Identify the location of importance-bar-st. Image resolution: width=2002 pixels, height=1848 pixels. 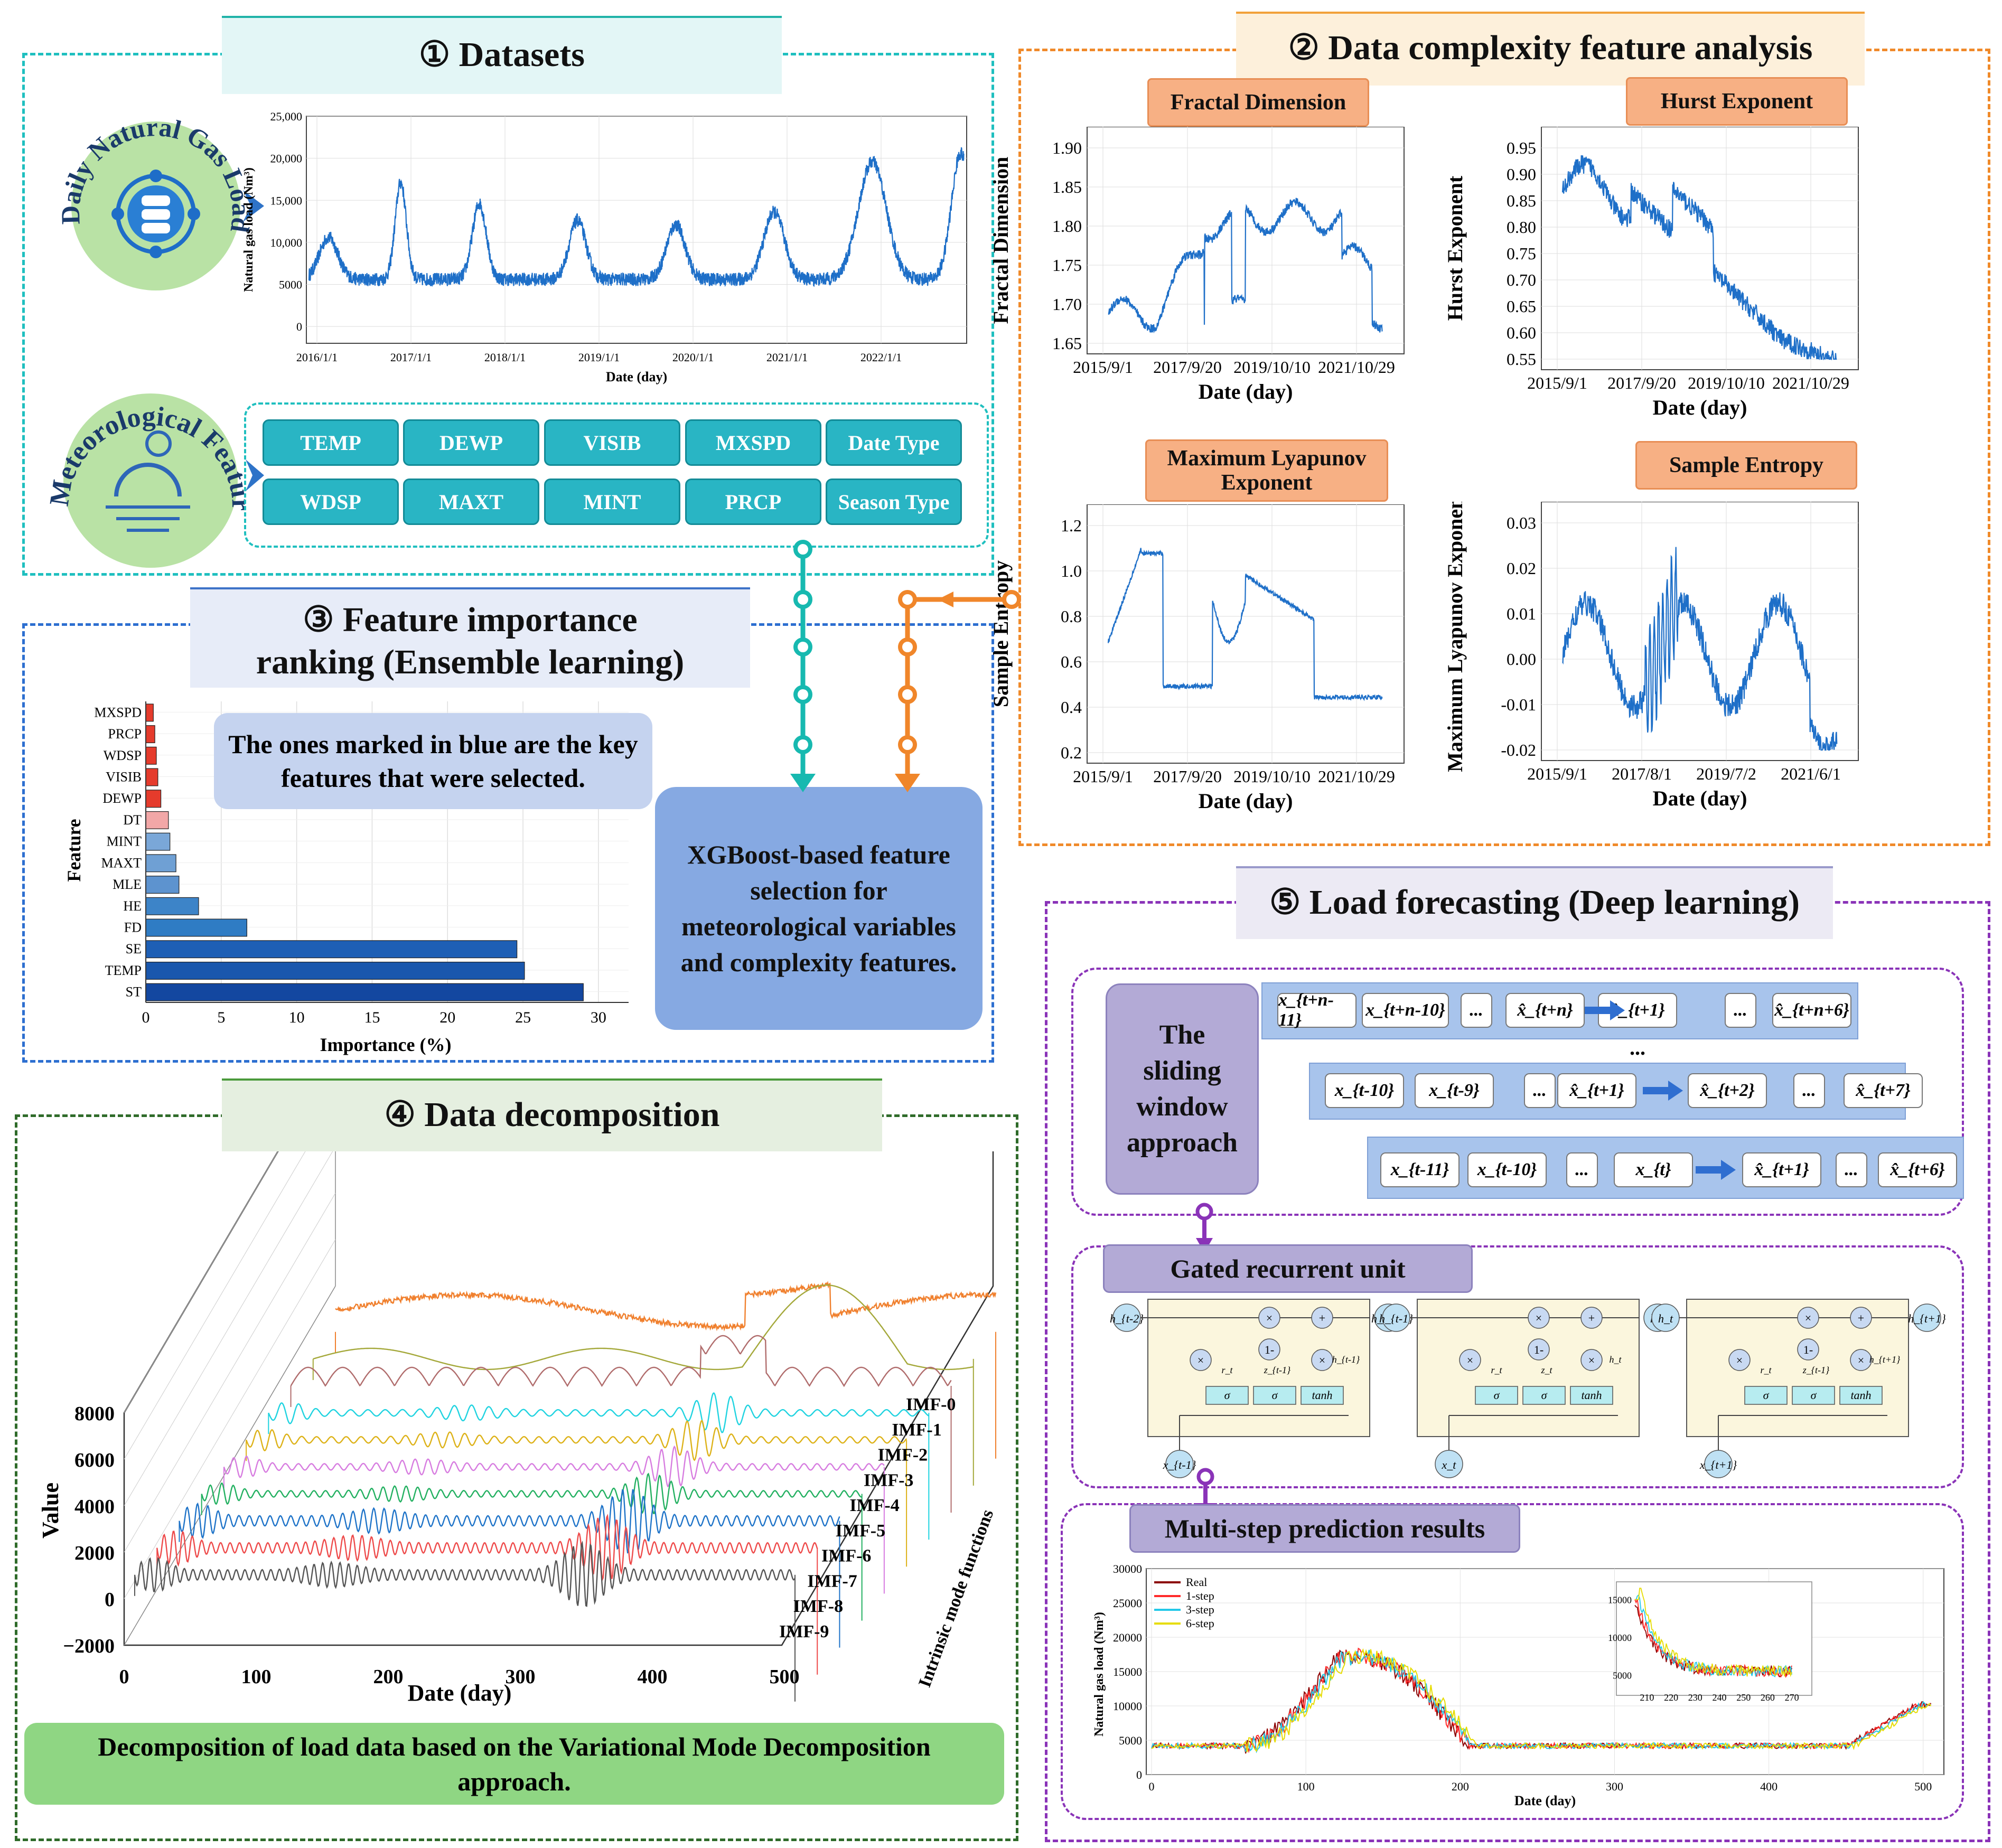
(364, 992).